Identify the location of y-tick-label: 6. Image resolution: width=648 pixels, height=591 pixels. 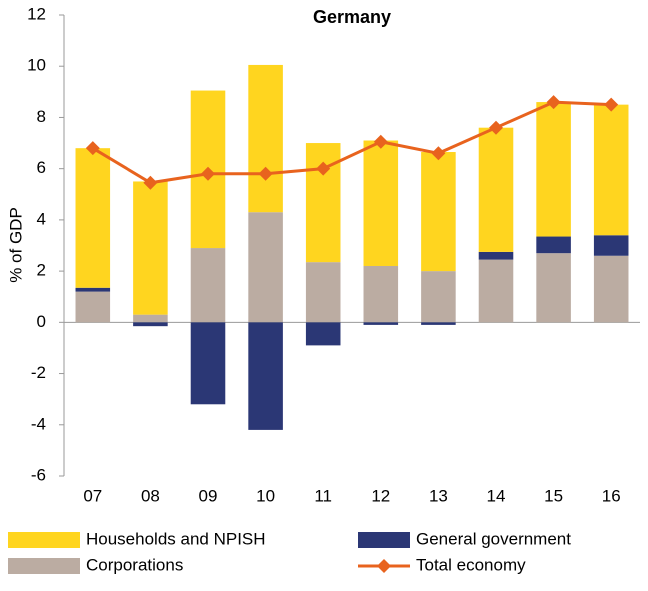
(41, 167).